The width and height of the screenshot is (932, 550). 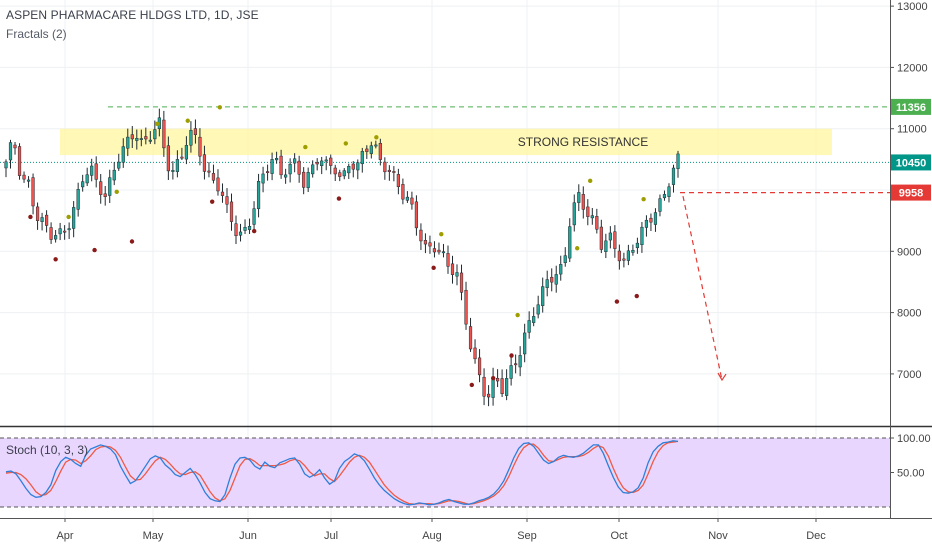 I want to click on projection-arrow-line, so click(x=702, y=288).